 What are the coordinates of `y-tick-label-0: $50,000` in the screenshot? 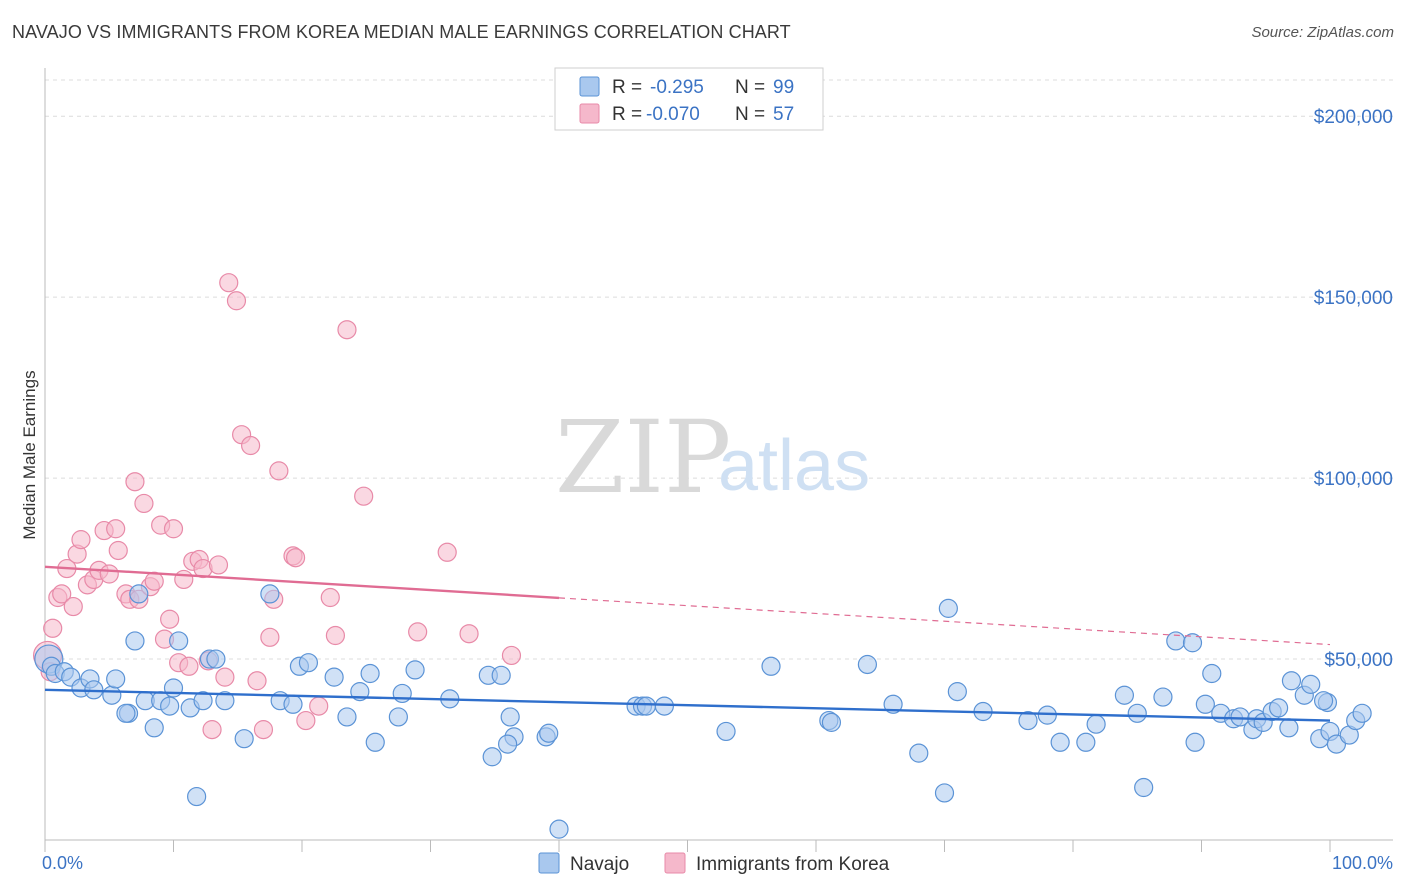 It's located at (1358, 660).